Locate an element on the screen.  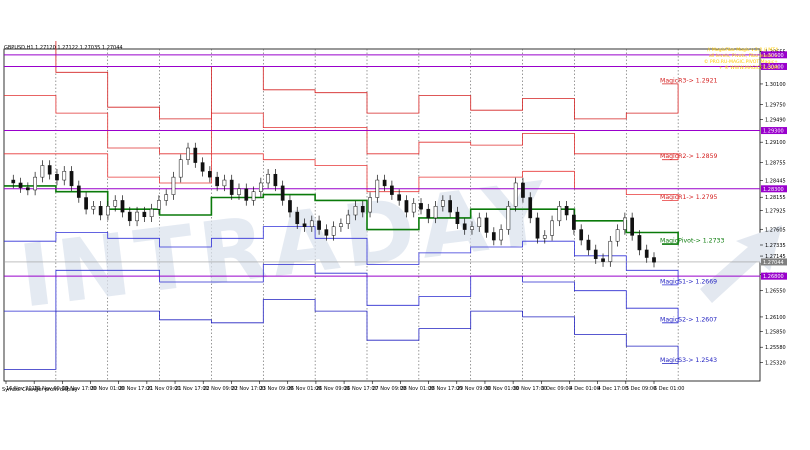
y-tick-label: 1.28155 is located at coordinates (775, 198).